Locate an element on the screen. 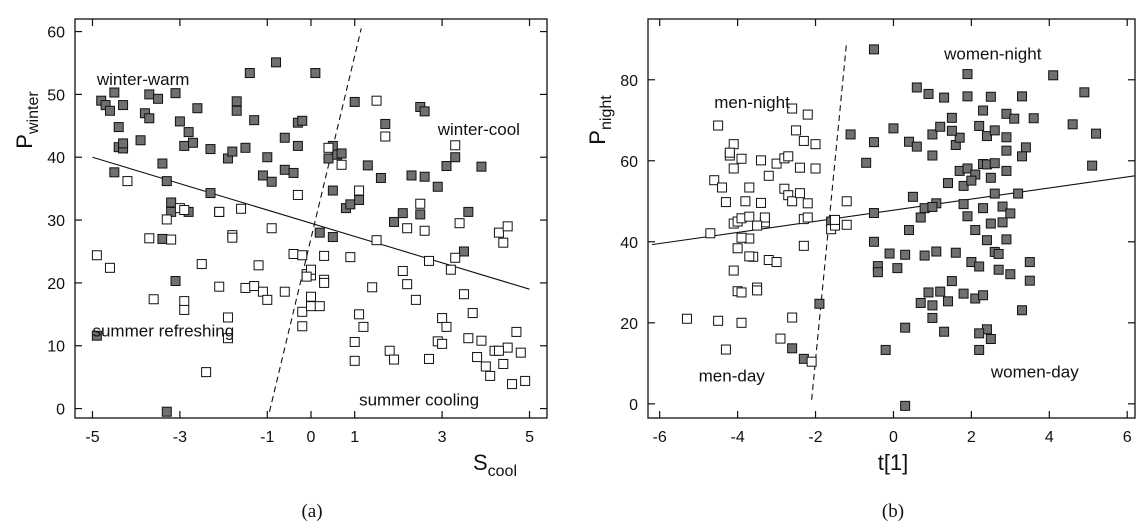 This screenshot has height=527, width=1143. y-axis-title-main: P is located at coordinates (24, 141).